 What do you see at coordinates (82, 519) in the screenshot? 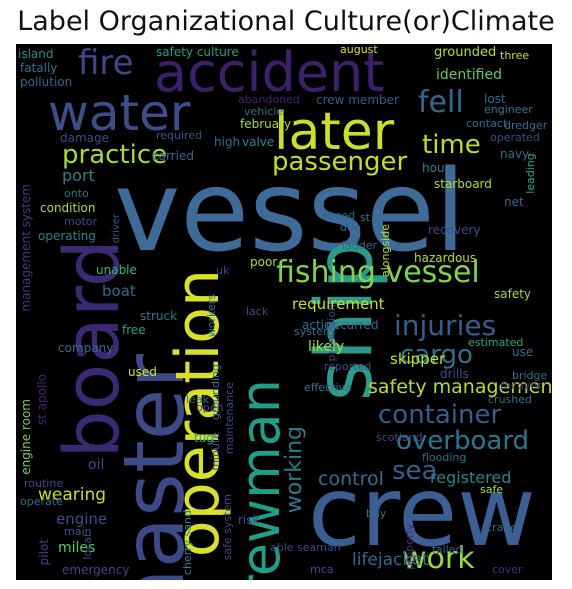
I see `word: engine` at bounding box center [82, 519].